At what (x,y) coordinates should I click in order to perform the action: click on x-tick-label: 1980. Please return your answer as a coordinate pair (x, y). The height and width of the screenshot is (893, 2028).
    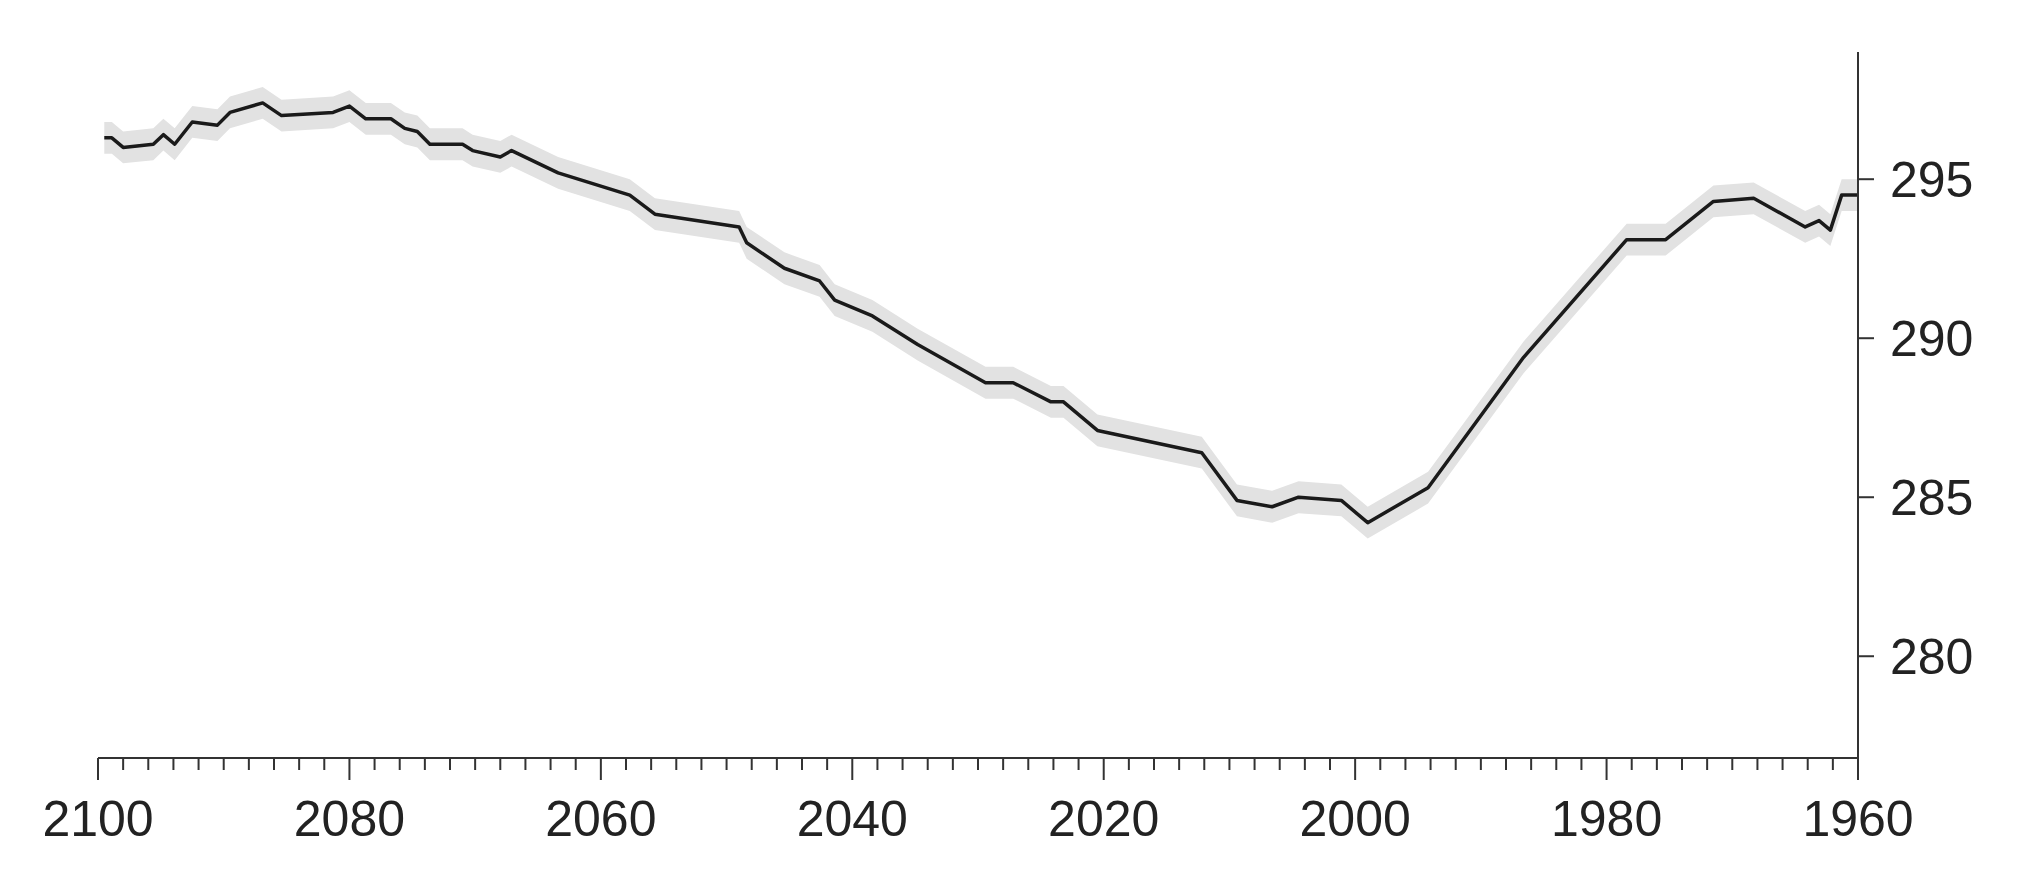
    Looking at the image, I should click on (1606, 819).